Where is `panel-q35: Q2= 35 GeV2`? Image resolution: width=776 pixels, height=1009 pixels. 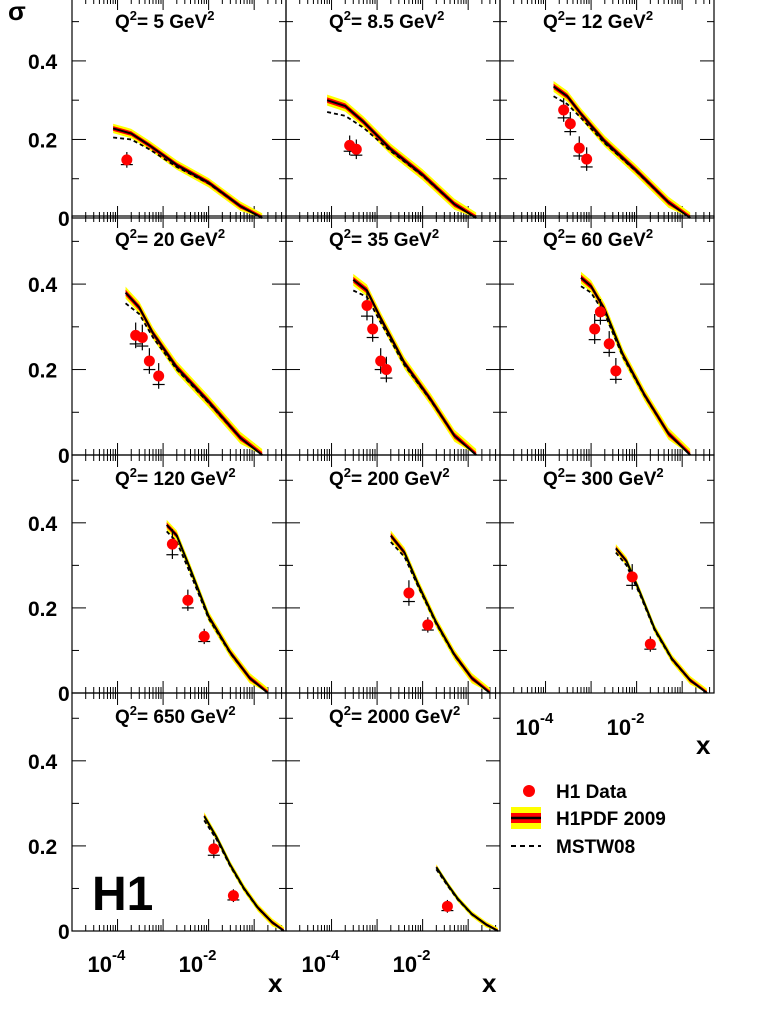 panel-q35: Q2= 35 GeV2 is located at coordinates (393, 335).